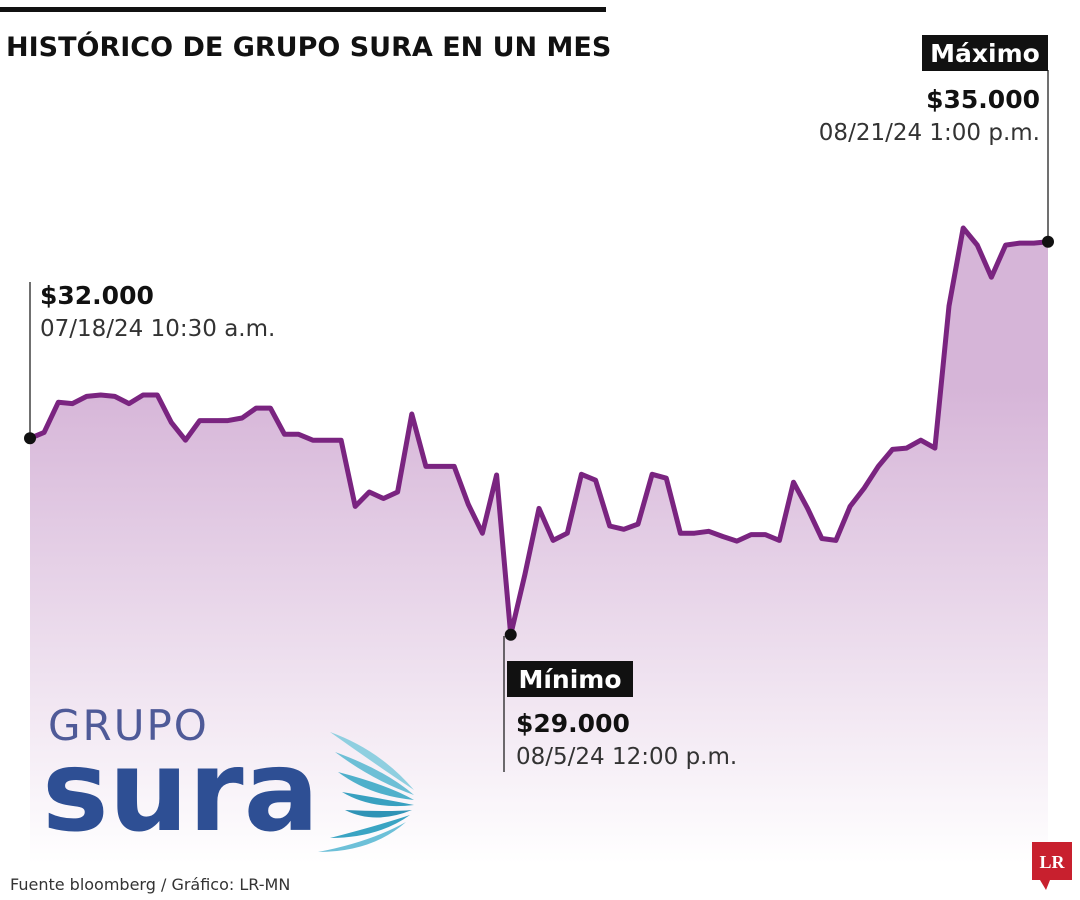 This screenshot has height=900, width=1080. I want to click on start-value: $32.000, so click(97, 295).